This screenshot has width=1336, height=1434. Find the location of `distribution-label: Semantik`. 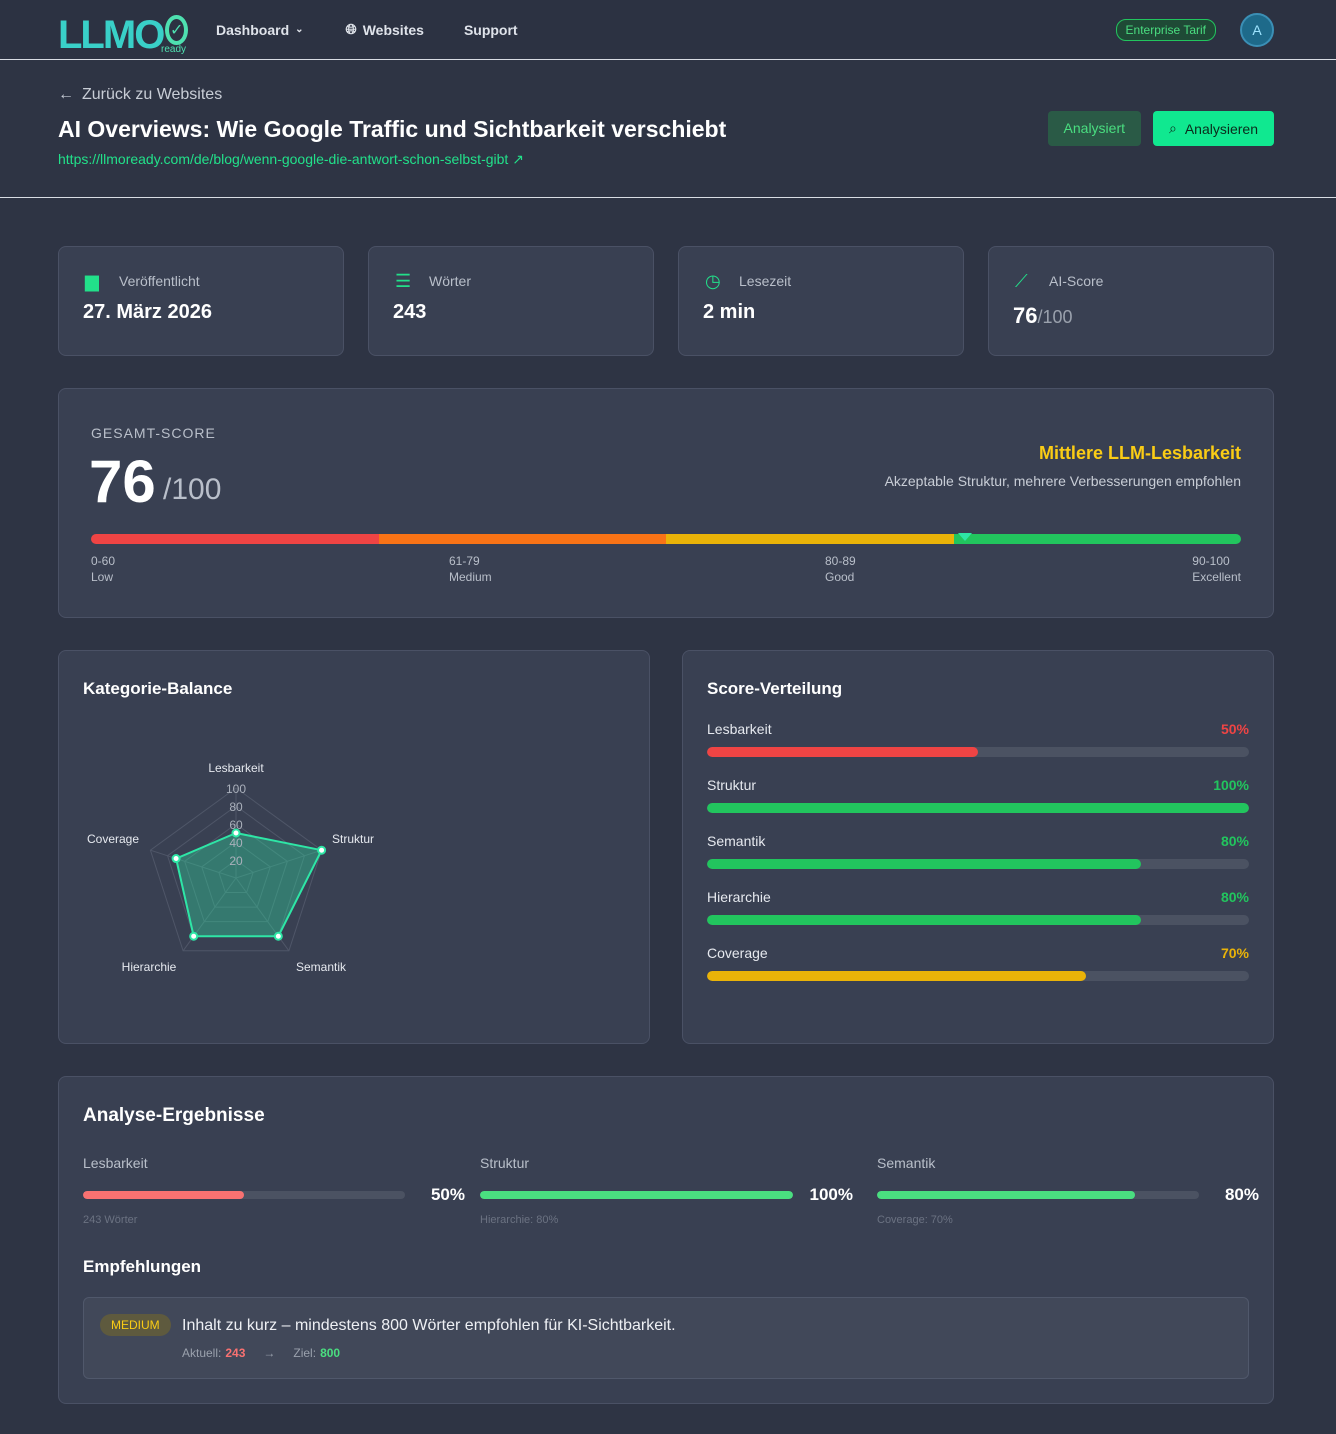

distribution-label: Semantik is located at coordinates (736, 841).